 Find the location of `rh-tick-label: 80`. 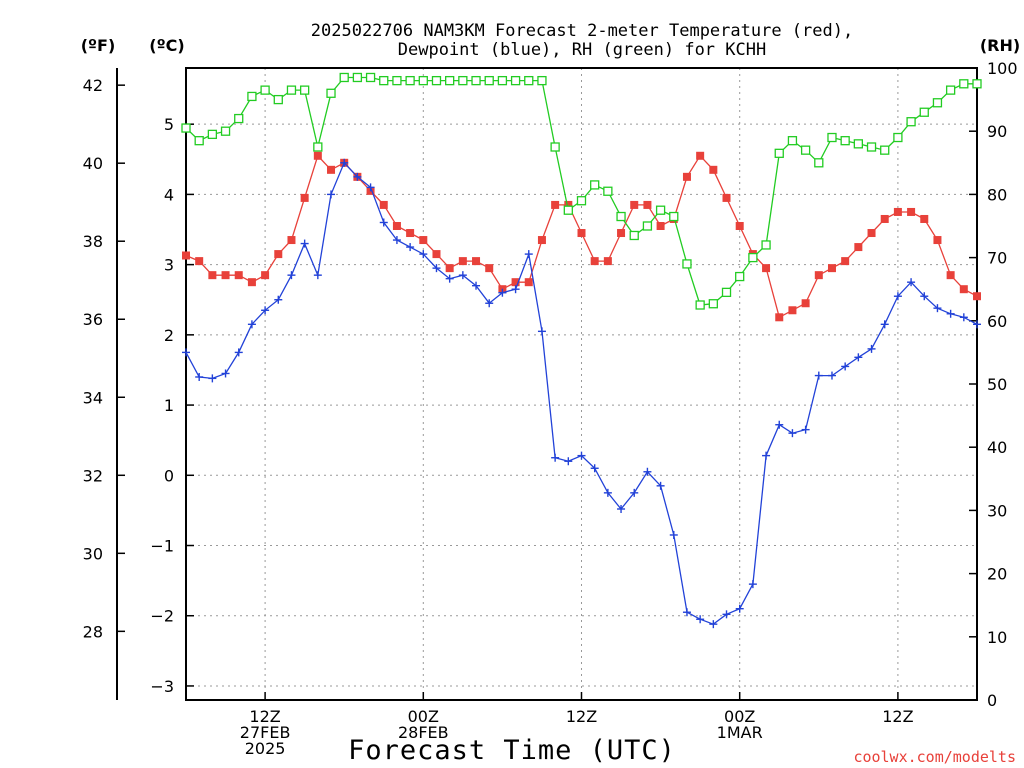

rh-tick-label: 80 is located at coordinates (997, 194).